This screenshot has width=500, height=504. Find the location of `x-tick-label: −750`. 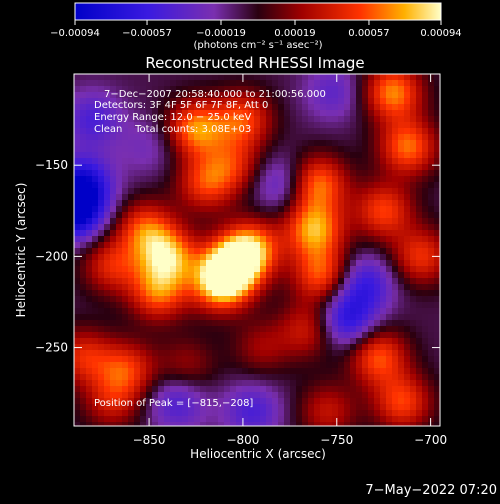

x-tick-label: −750 is located at coordinates (336, 440).